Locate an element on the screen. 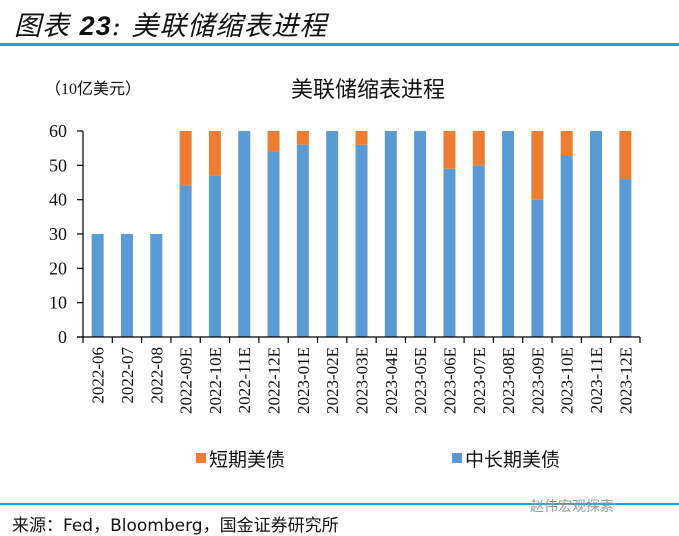 The width and height of the screenshot is (679, 536). legend-label-0: 短期美债 is located at coordinates (247, 460).